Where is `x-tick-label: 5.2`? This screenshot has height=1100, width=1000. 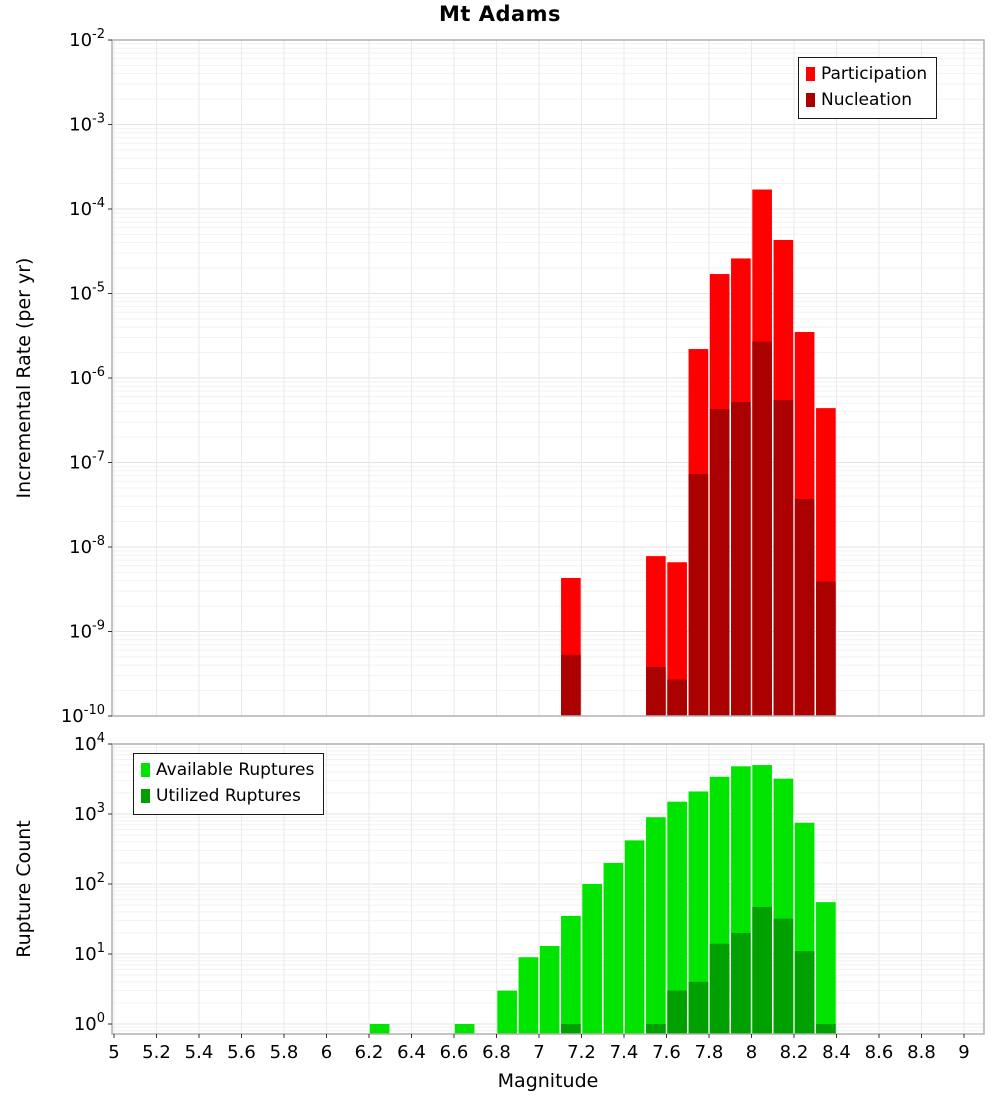
x-tick-label: 5.2 is located at coordinates (156, 1052).